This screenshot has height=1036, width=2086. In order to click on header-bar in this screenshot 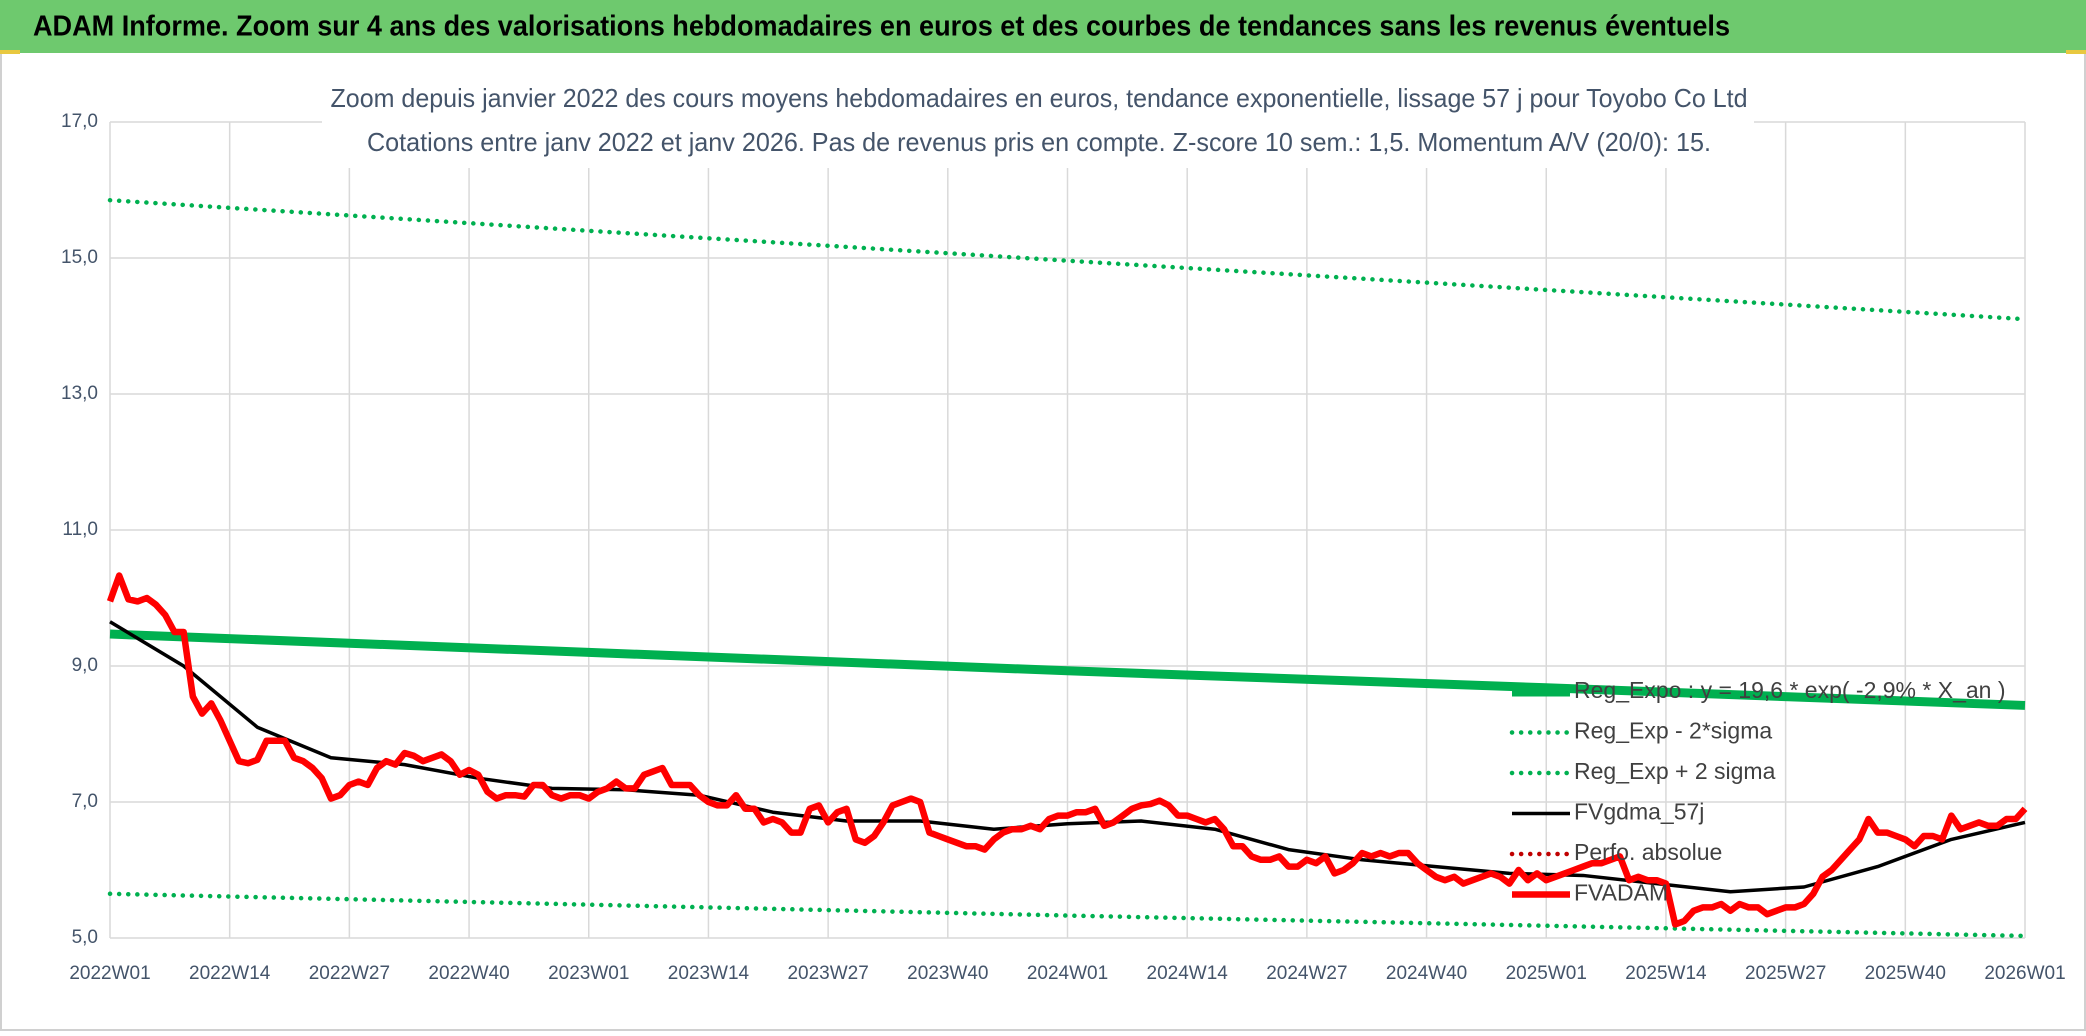, I will do `click(1043, 26)`.